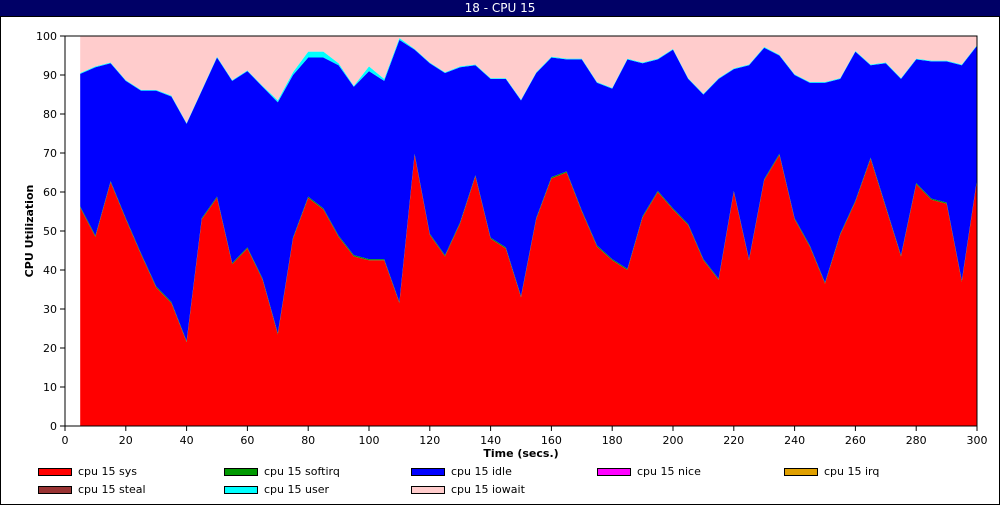 This screenshot has height=505, width=1000. Describe the element at coordinates (733, 440) in the screenshot. I see `x-tick-label: 220` at that location.